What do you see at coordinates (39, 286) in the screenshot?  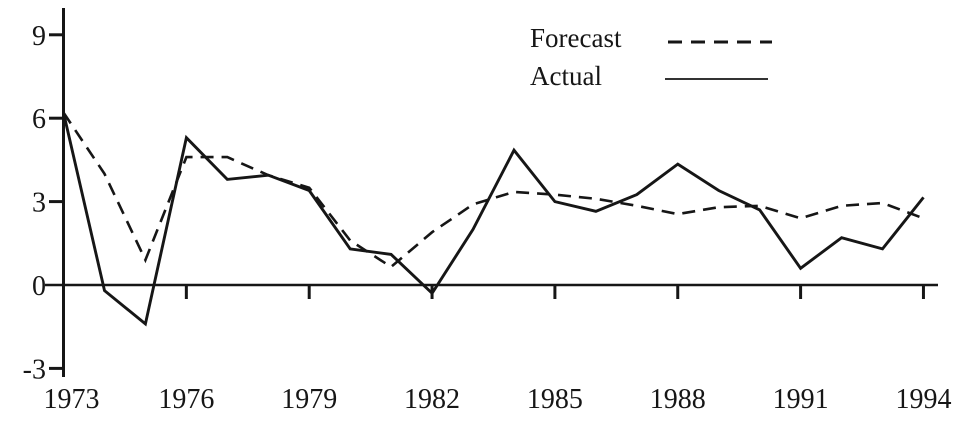 I see `y-tick-label: 0` at bounding box center [39, 286].